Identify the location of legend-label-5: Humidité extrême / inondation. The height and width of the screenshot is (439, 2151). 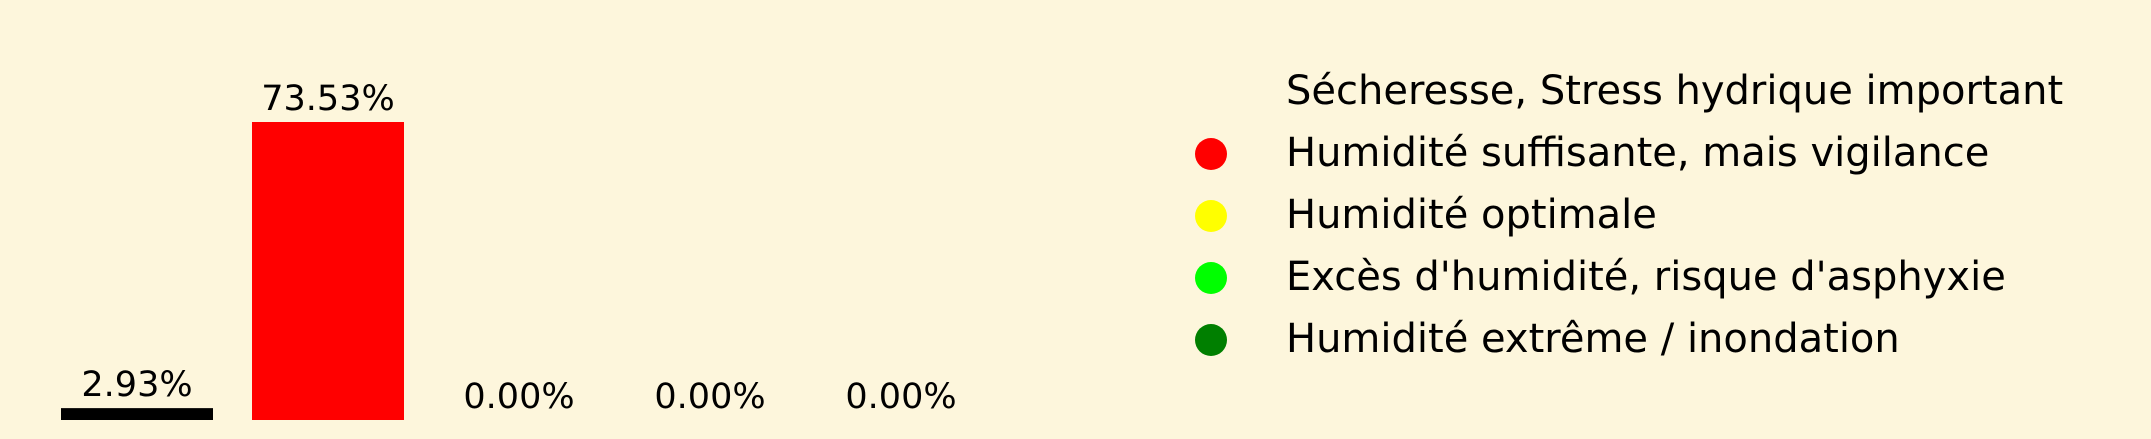
(1593, 339).